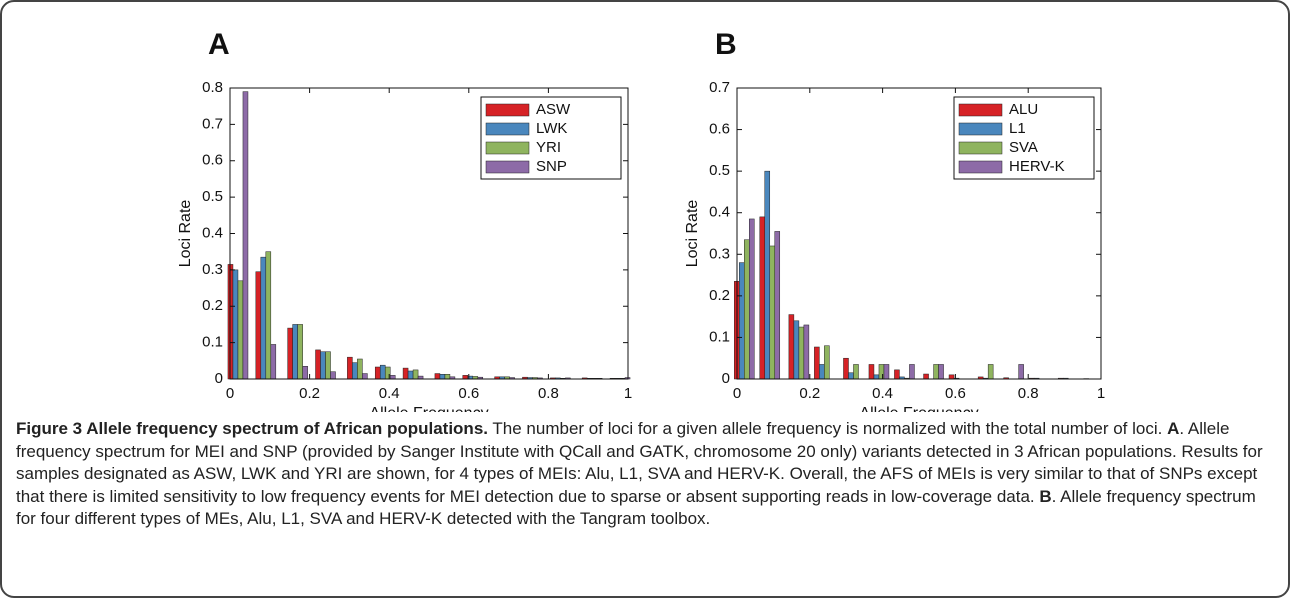 The width and height of the screenshot is (1290, 598). I want to click on y-tick-label: 0.2, so click(212, 305).